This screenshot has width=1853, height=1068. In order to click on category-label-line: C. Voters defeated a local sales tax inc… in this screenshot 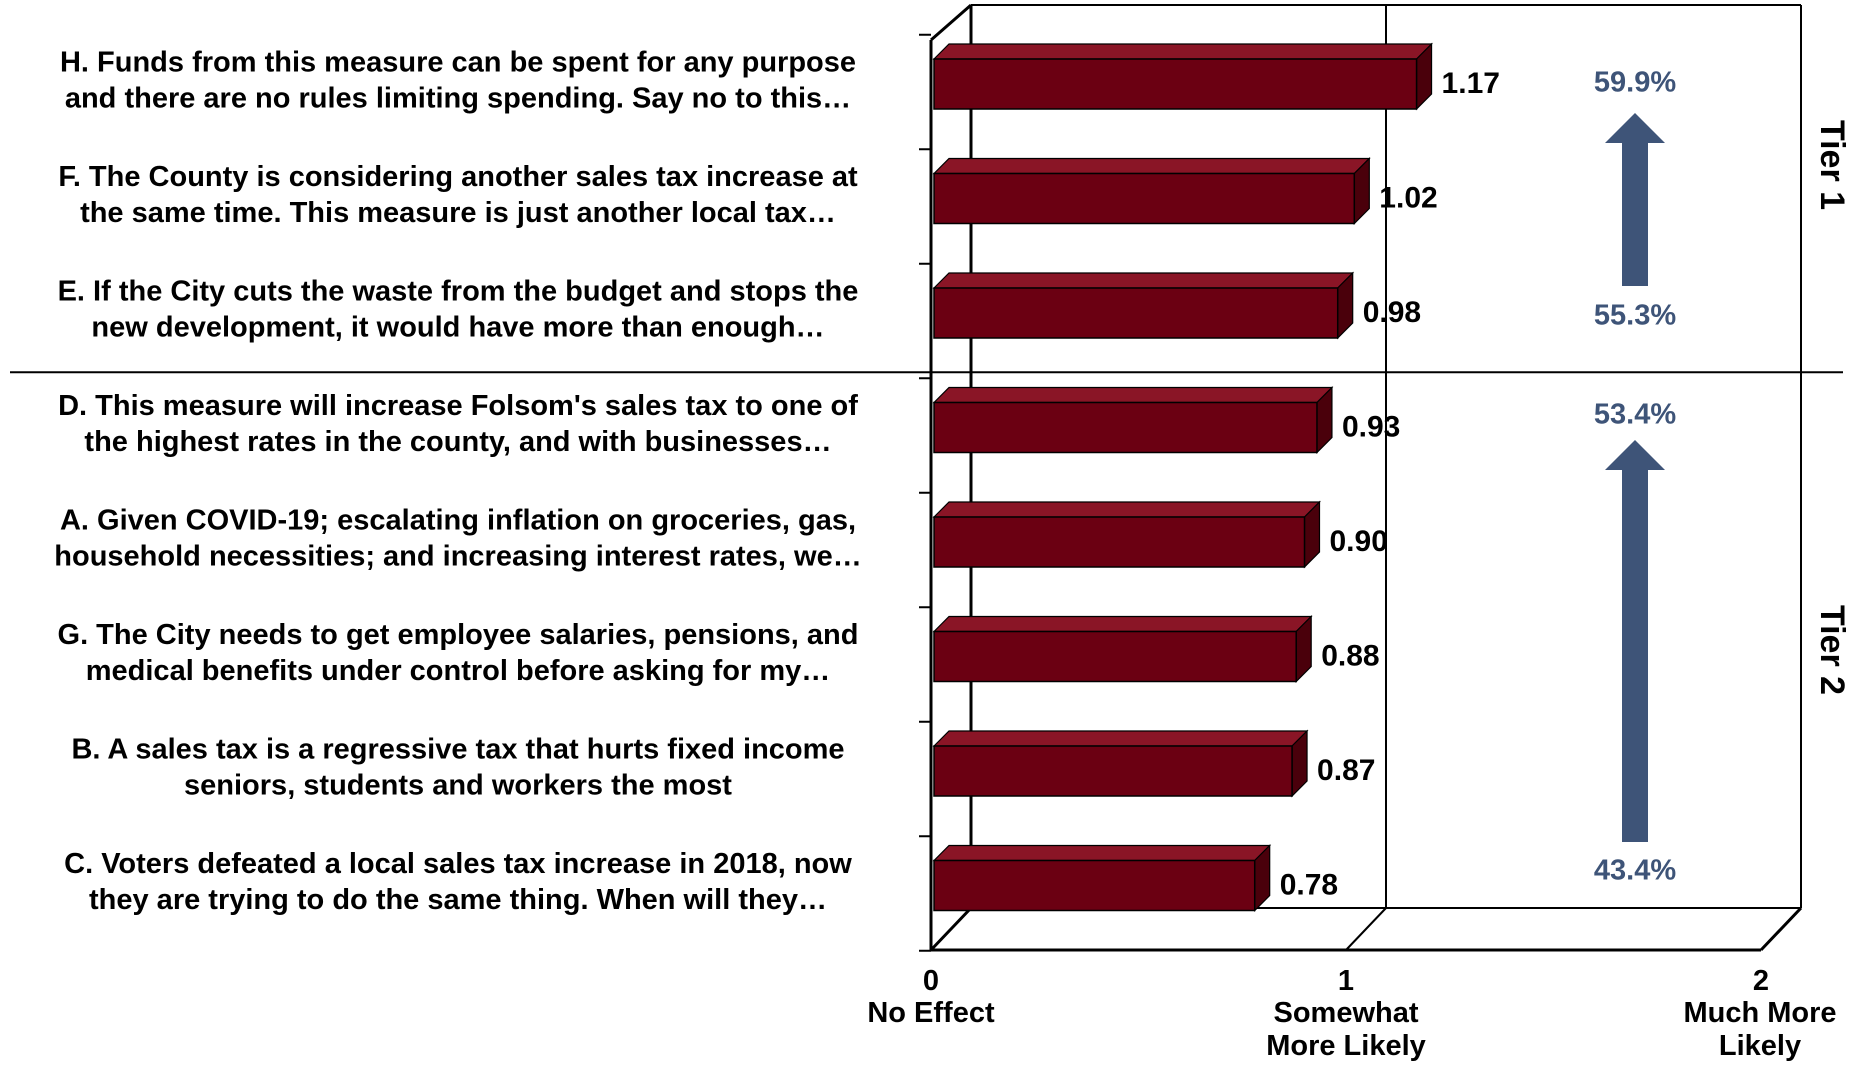, I will do `click(458, 864)`.